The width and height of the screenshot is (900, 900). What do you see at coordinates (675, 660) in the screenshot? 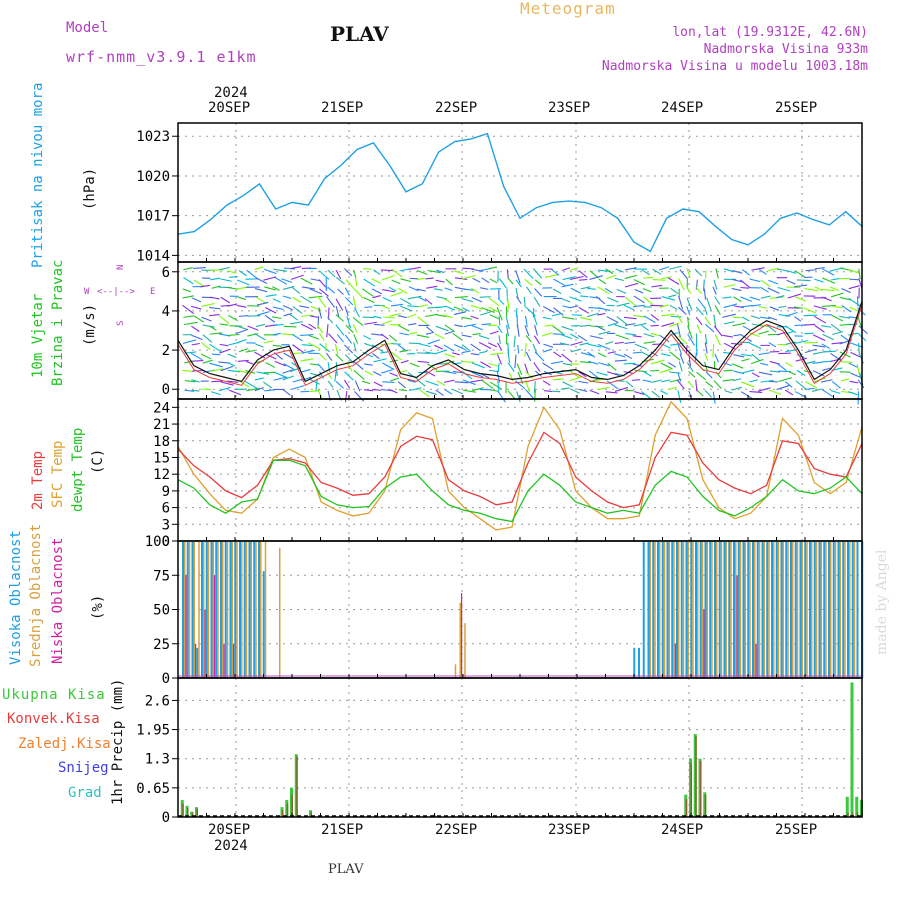
I see `cloud-low-bar` at bounding box center [675, 660].